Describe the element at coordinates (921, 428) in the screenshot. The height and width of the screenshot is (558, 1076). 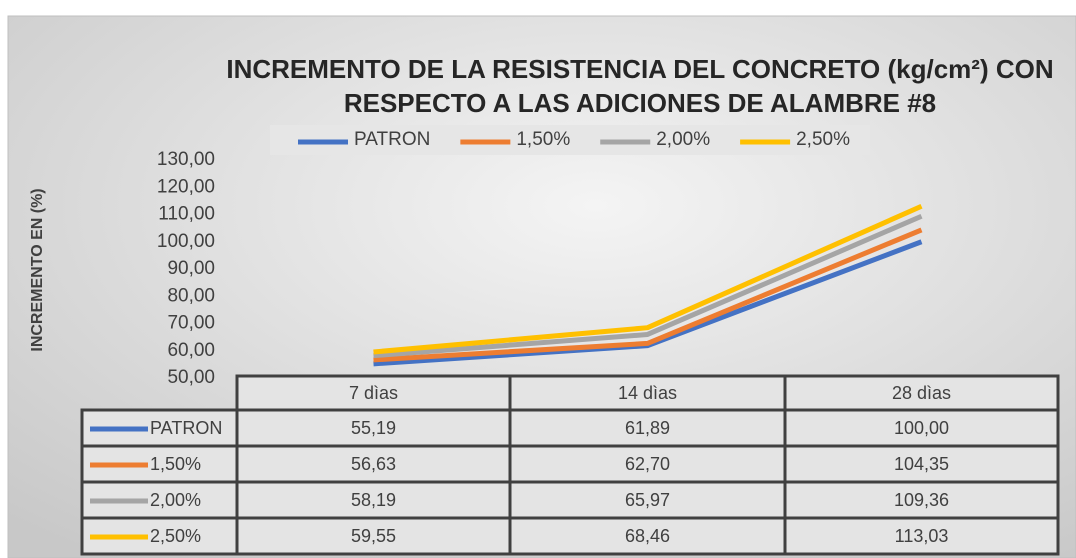
I see `table-value: 100,00` at that location.